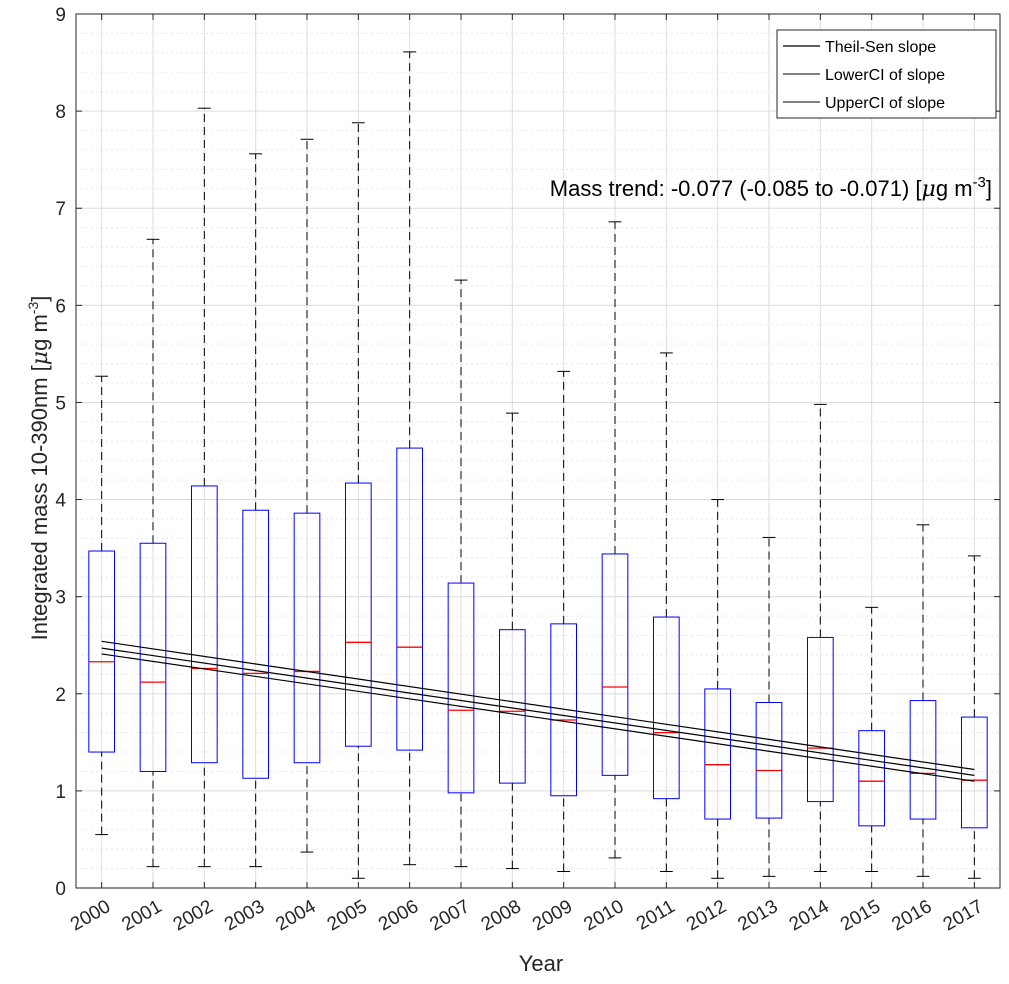  Describe the element at coordinates (885, 103) in the screenshot. I see `legend-label-upper-ci: UpperCI of slope` at that location.